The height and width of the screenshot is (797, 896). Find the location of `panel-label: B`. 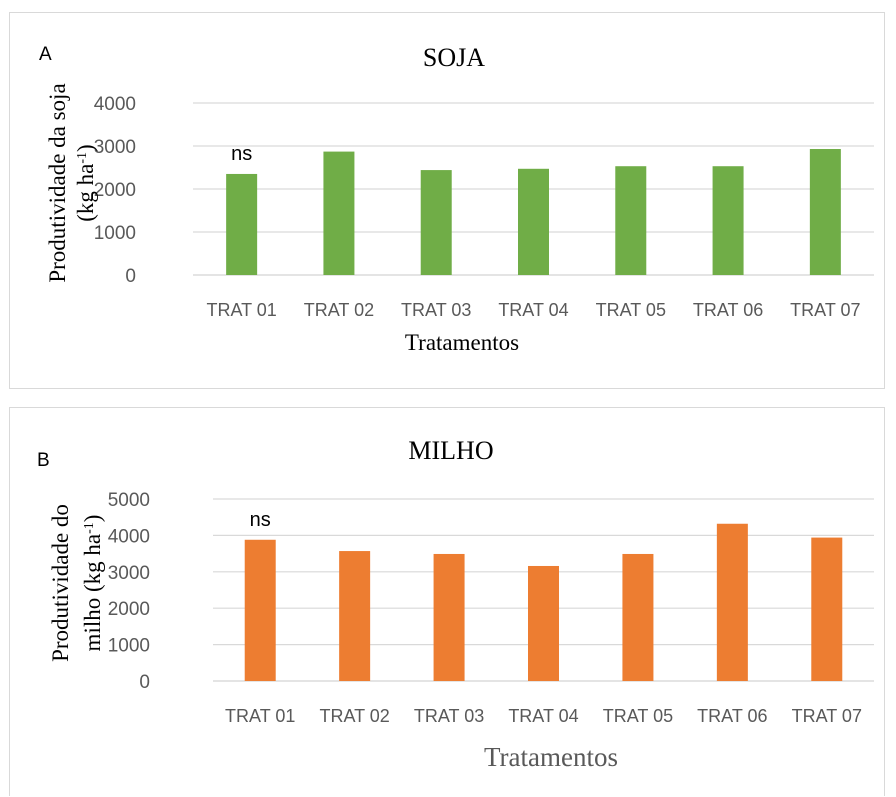

panel-label: B is located at coordinates (43, 460).